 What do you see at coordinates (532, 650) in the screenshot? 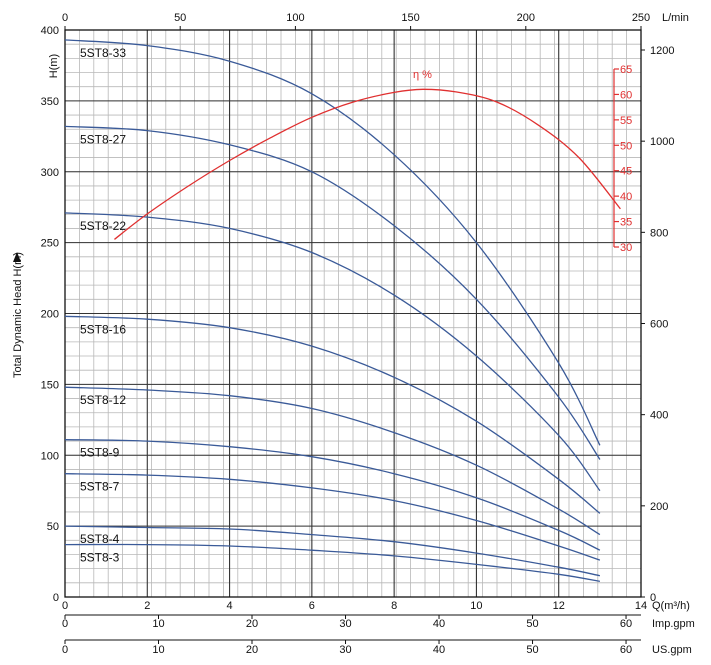
I see `us-tick-label: 50` at bounding box center [532, 650].